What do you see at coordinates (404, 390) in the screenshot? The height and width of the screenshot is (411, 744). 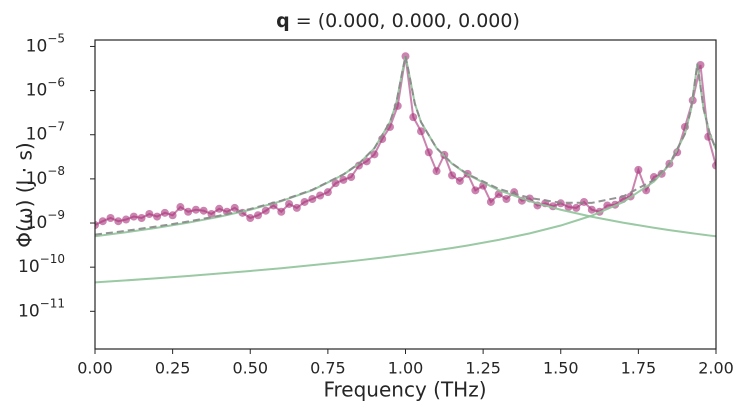 I see `x-axis-label: Frequency (THz)` at bounding box center [404, 390].